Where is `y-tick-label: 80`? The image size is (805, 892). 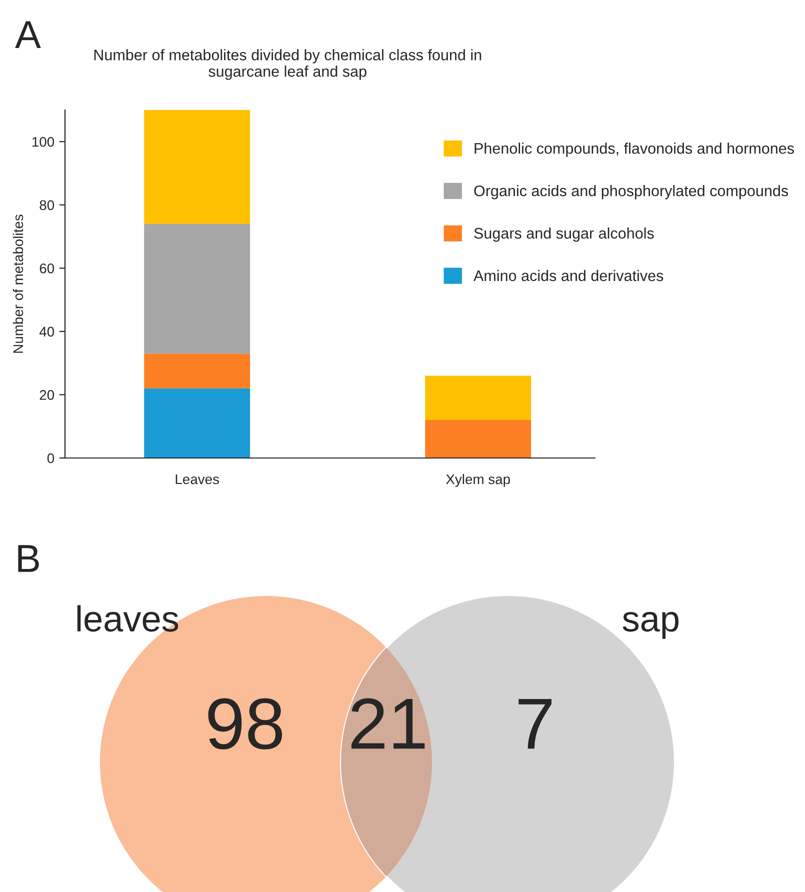
y-tick-label: 80 is located at coordinates (47, 205).